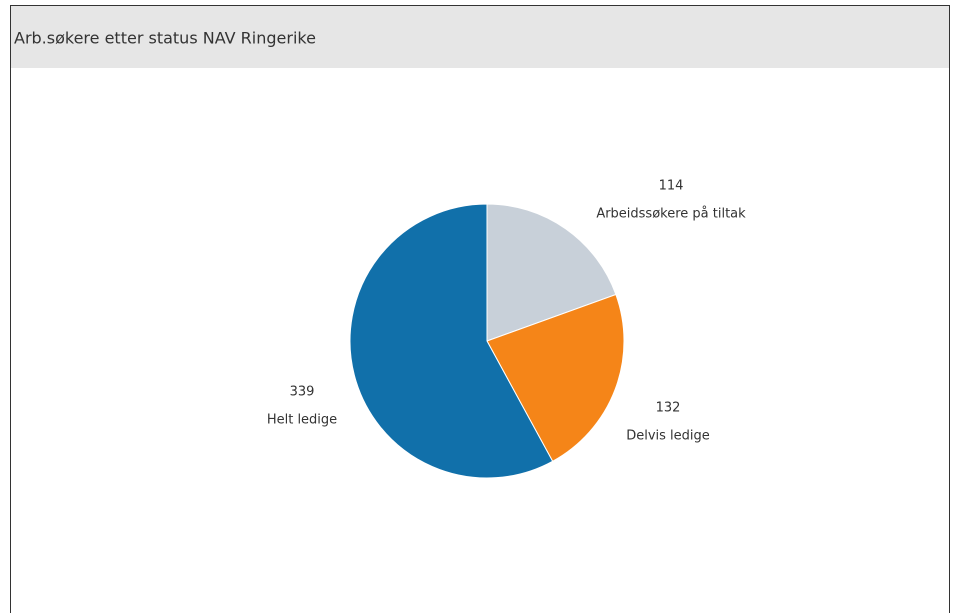 The height and width of the screenshot is (613, 960). Describe the element at coordinates (302, 392) in the screenshot. I see `slice-value-label: 339` at that location.